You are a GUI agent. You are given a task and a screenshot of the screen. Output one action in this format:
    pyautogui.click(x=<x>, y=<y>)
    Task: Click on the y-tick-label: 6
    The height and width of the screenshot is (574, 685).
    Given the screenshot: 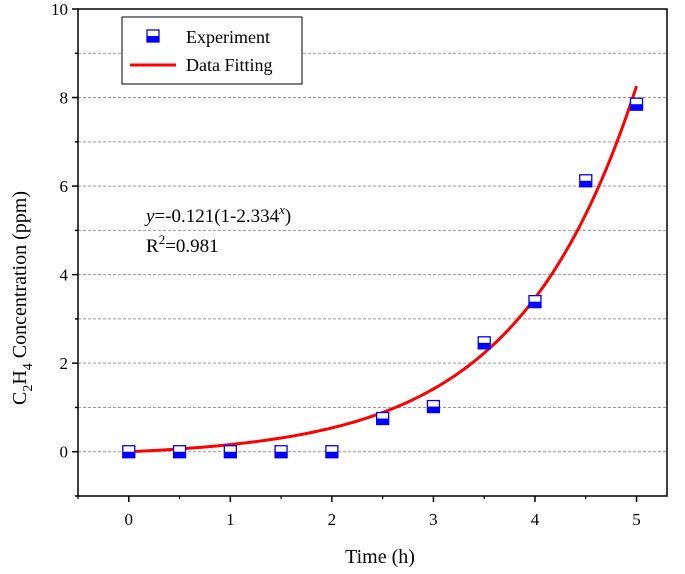 What is the action you would take?
    pyautogui.click(x=64, y=186)
    